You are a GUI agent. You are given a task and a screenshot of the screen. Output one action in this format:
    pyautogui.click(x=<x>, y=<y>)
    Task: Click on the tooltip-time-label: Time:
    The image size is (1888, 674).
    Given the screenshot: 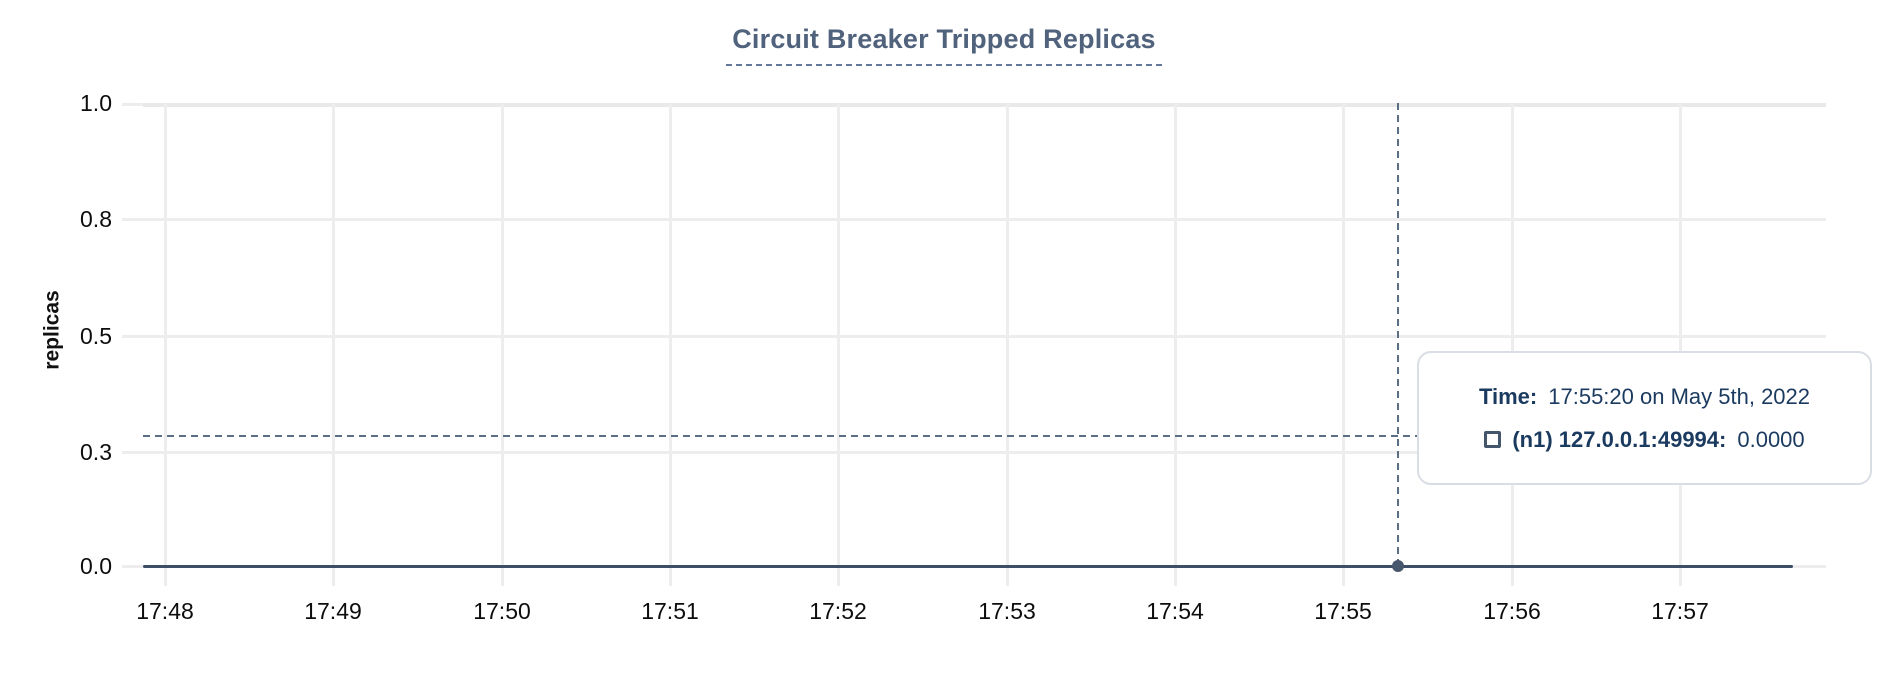 What is the action you would take?
    pyautogui.click(x=1508, y=396)
    